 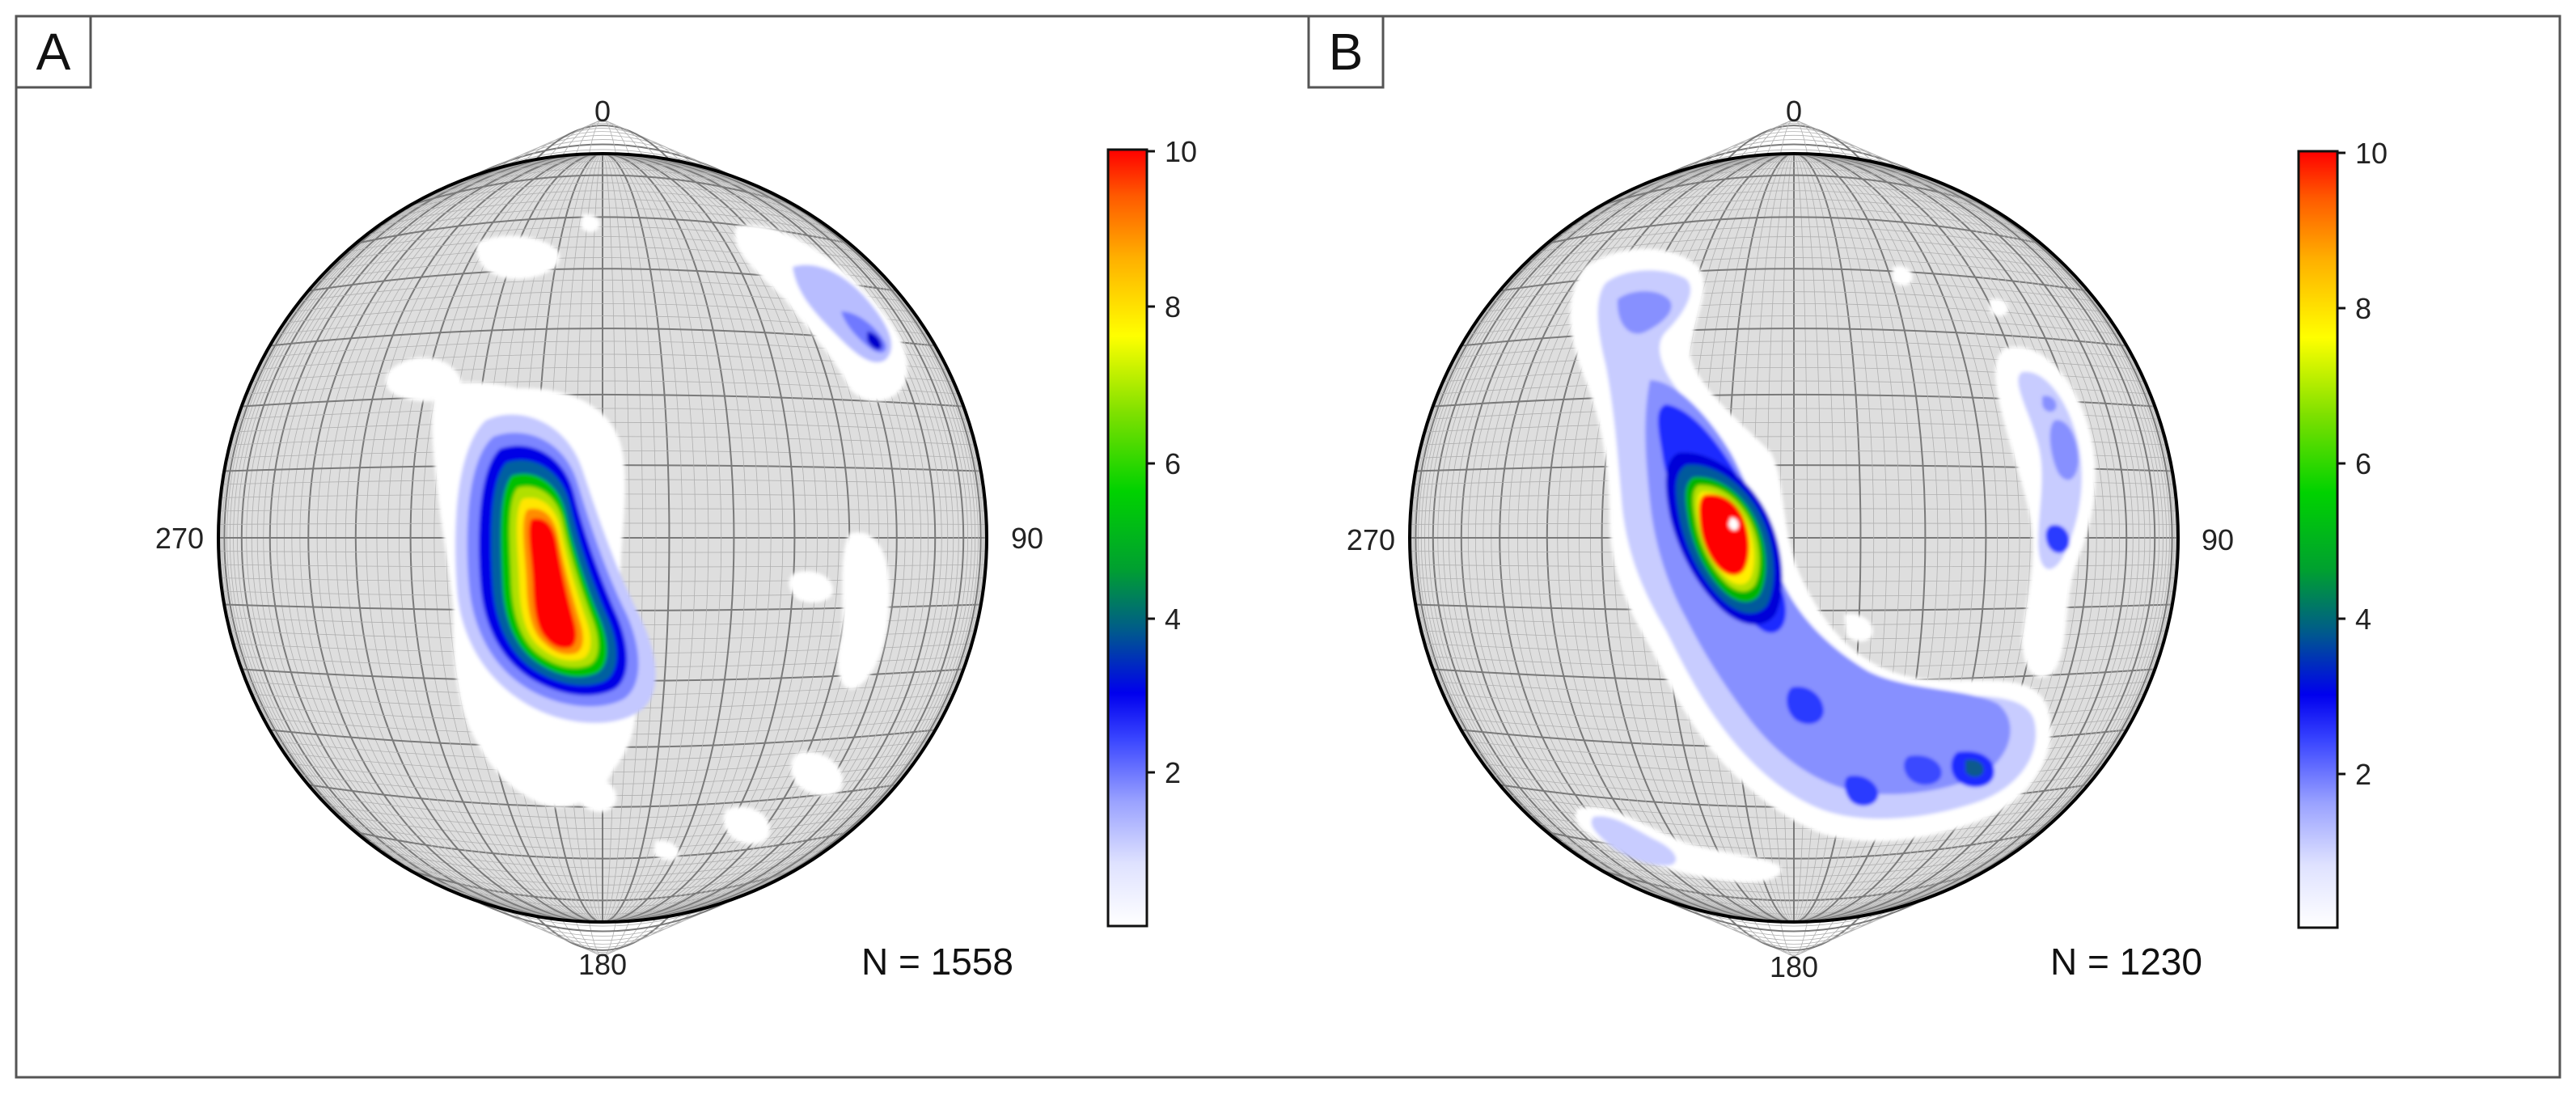 What do you see at coordinates (1371, 539) in the screenshot?
I see `panel-b-label-west: 270` at bounding box center [1371, 539].